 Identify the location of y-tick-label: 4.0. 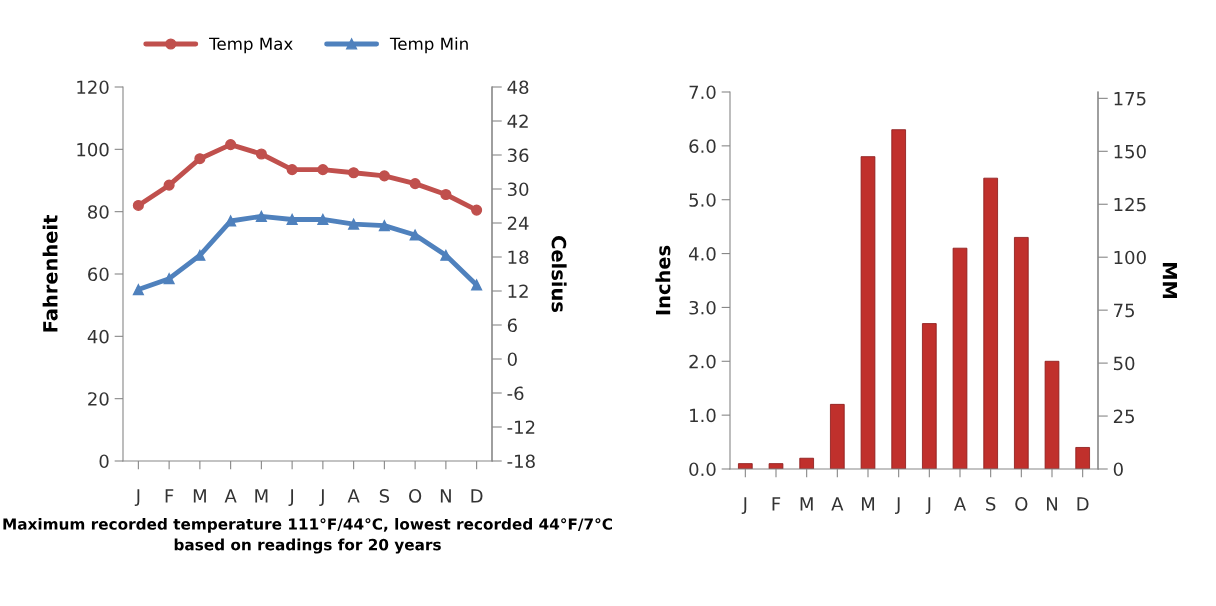
(702, 254).